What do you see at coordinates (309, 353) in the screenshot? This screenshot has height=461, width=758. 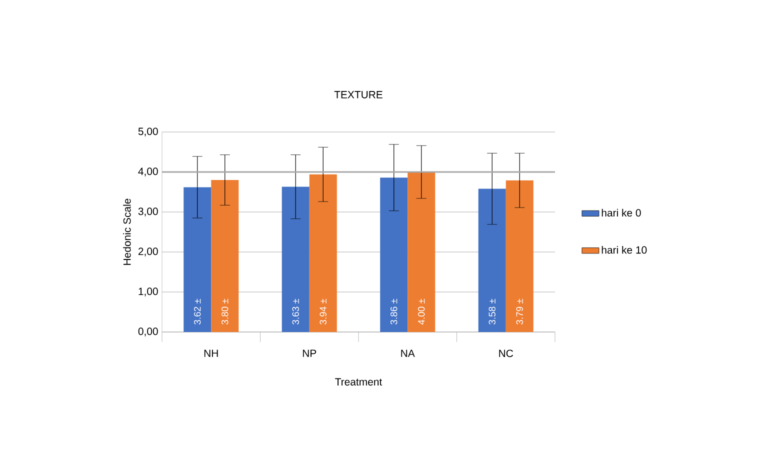 I see `x-tick-label: NP` at bounding box center [309, 353].